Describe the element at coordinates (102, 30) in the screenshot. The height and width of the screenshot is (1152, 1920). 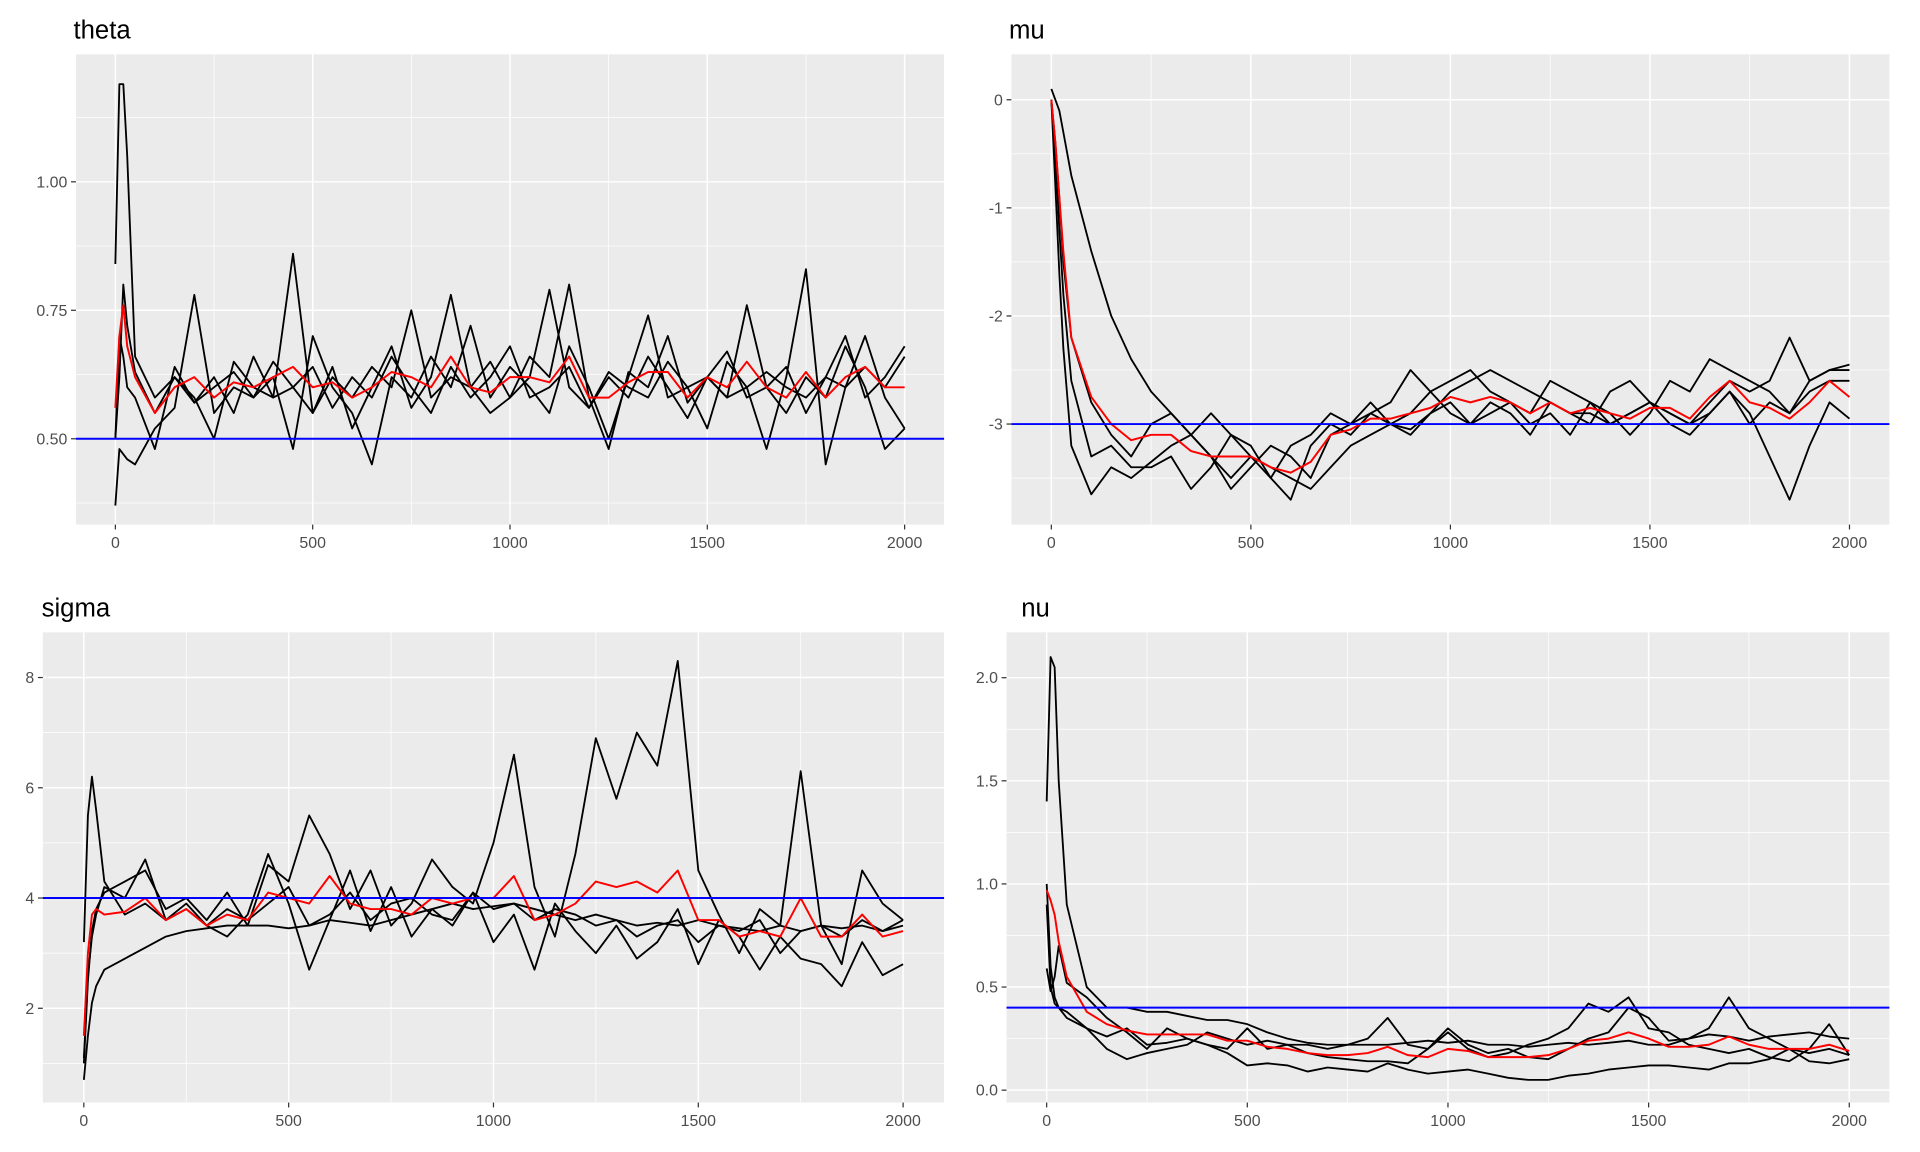
I see `panel-title: theta` at that location.